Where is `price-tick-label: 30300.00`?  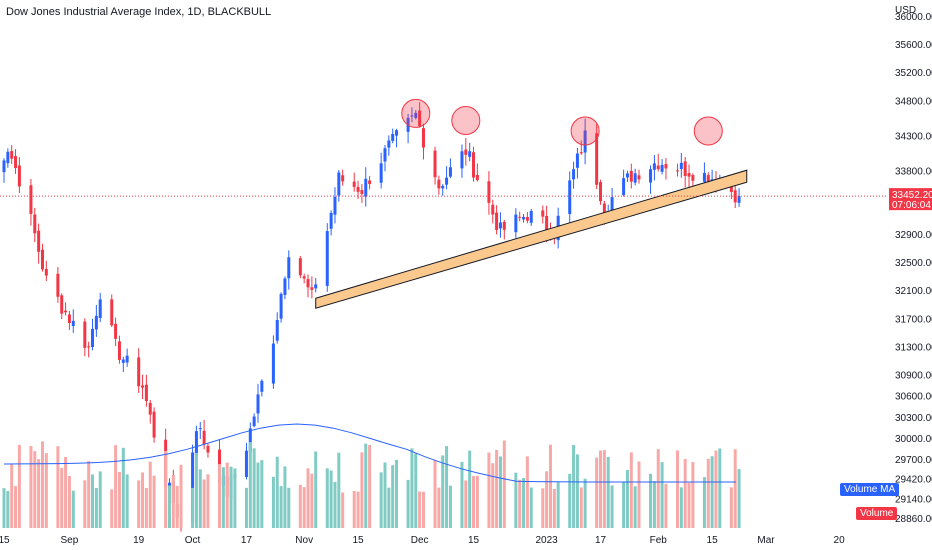
price-tick-label: 30300.00 is located at coordinates (913, 418).